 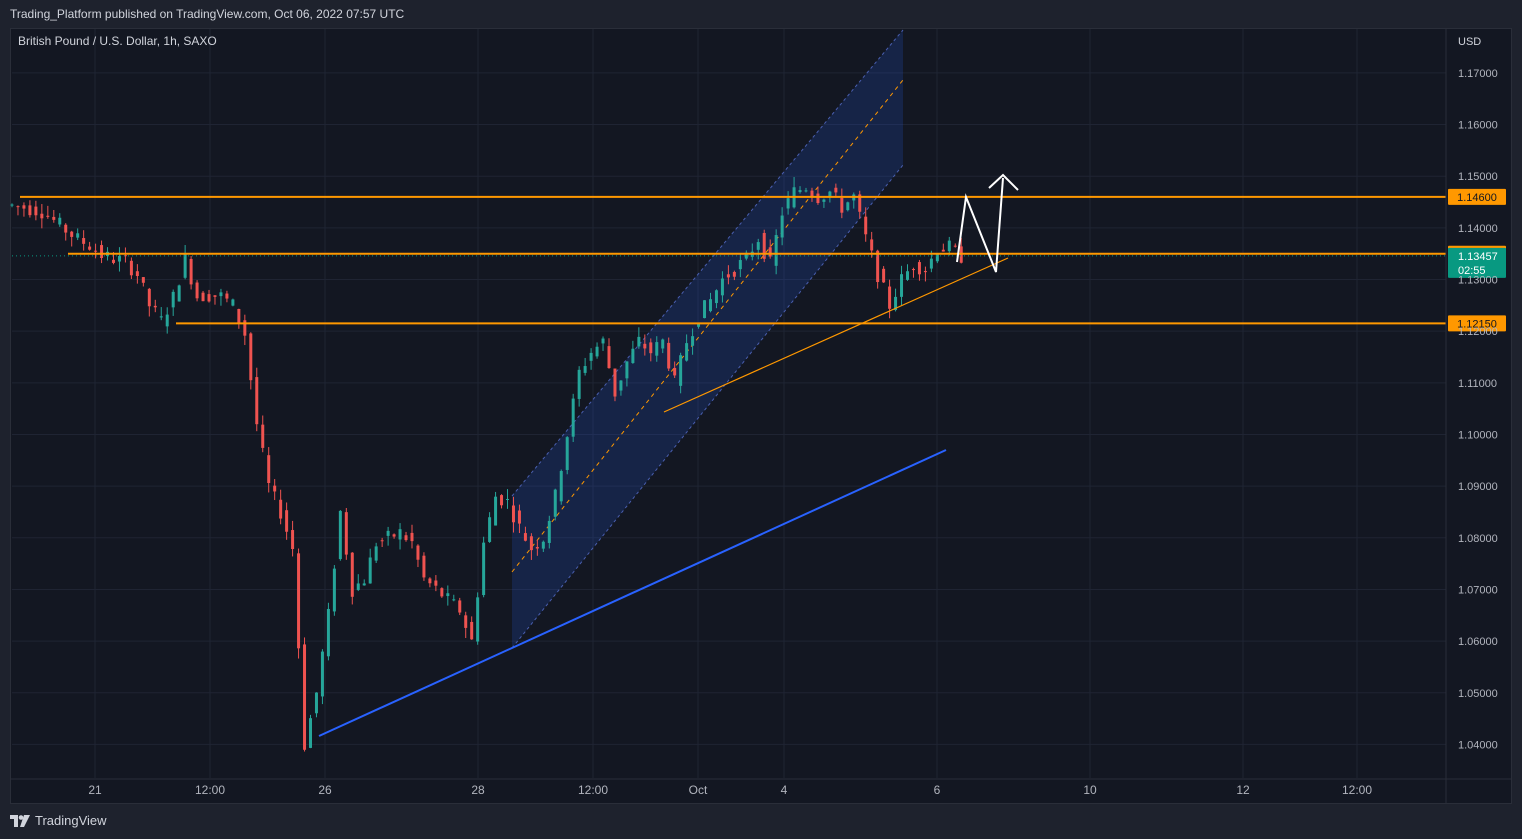 I want to click on y-tick-label: 1.10000, so click(x=1478, y=435).